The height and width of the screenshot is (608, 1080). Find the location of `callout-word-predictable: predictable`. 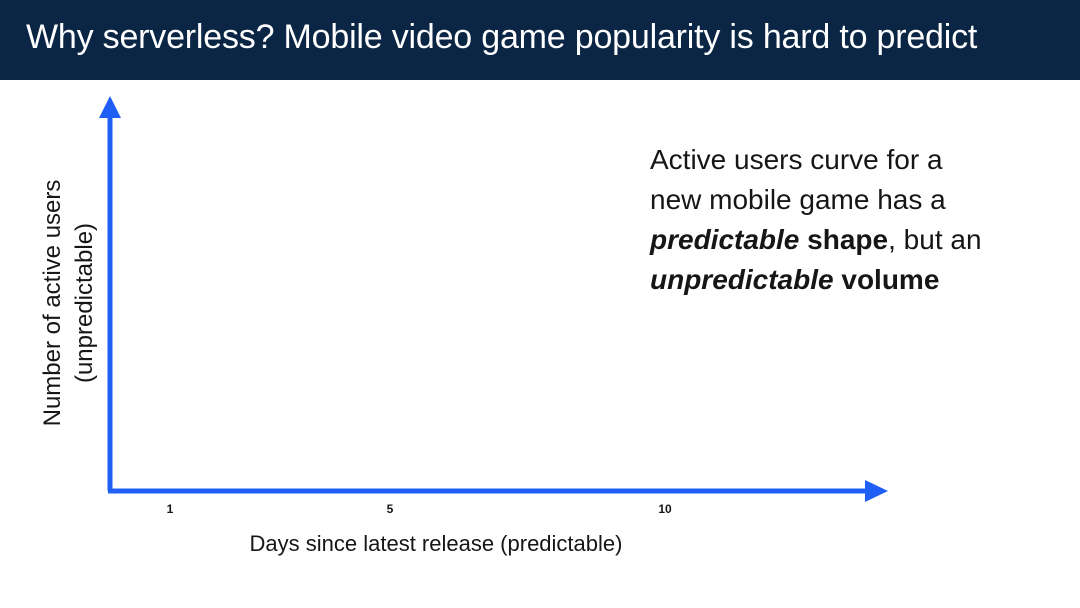

callout-word-predictable: predictable is located at coordinates (725, 239).